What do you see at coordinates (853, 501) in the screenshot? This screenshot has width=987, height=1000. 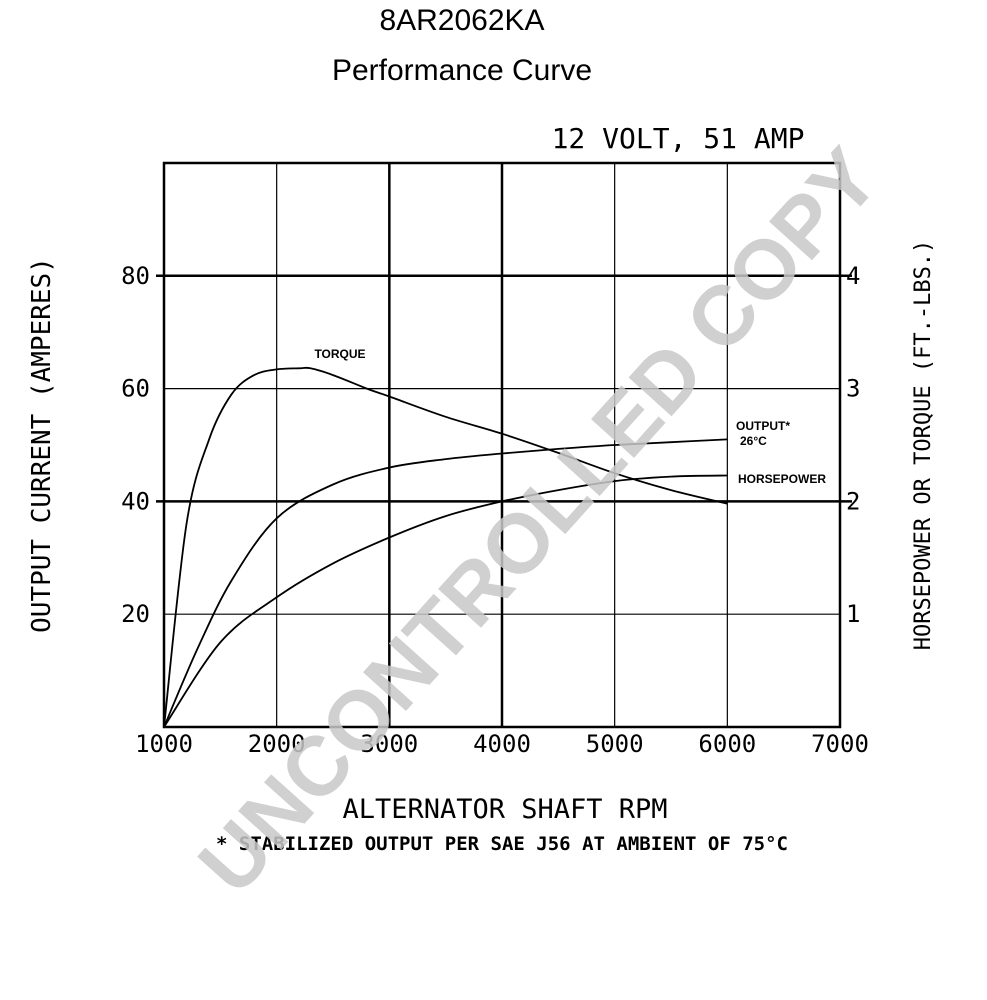 I see `y-right-tick-label: 2` at bounding box center [853, 501].